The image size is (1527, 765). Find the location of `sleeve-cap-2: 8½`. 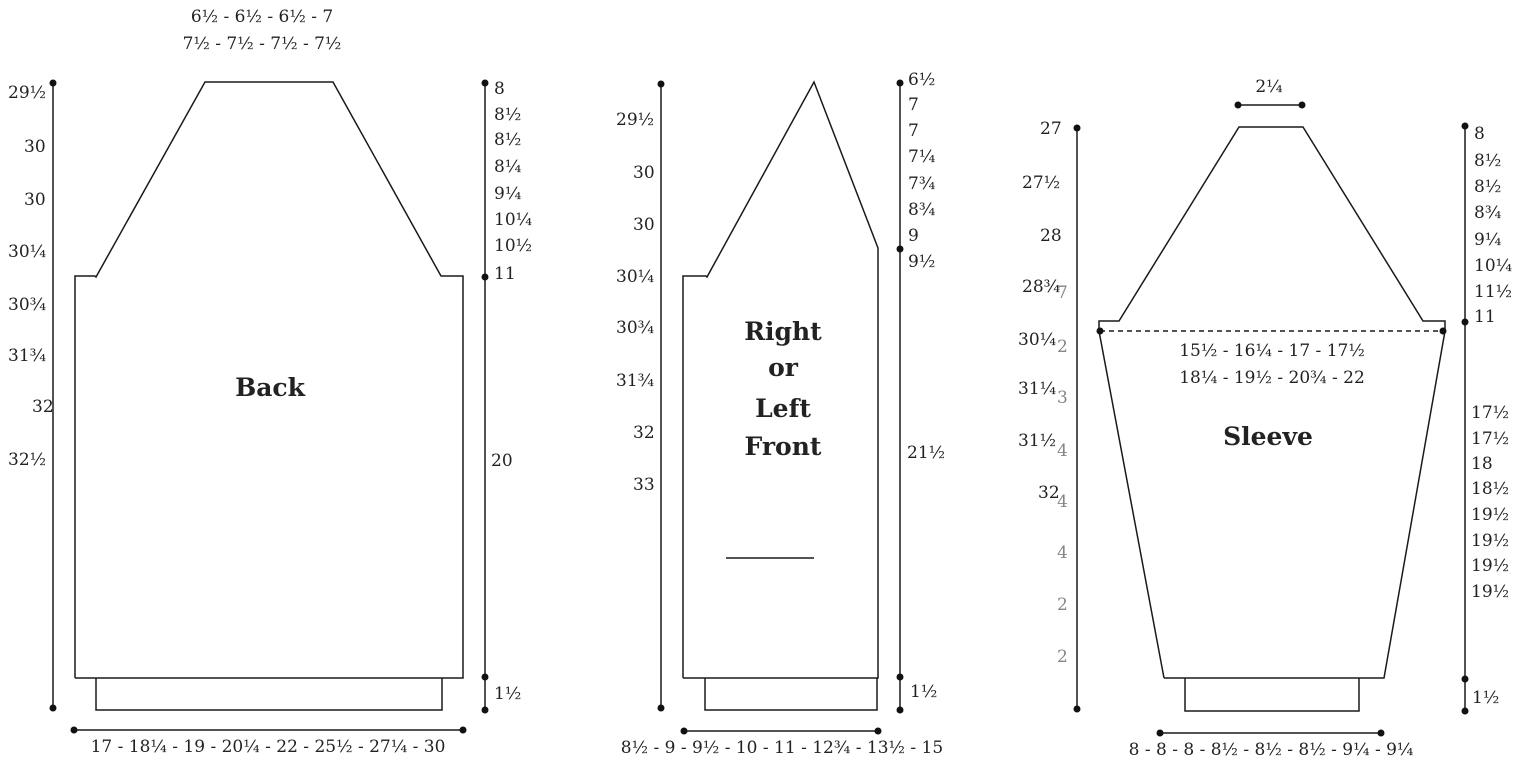

sleeve-cap-2: 8½ is located at coordinates (1487, 161).